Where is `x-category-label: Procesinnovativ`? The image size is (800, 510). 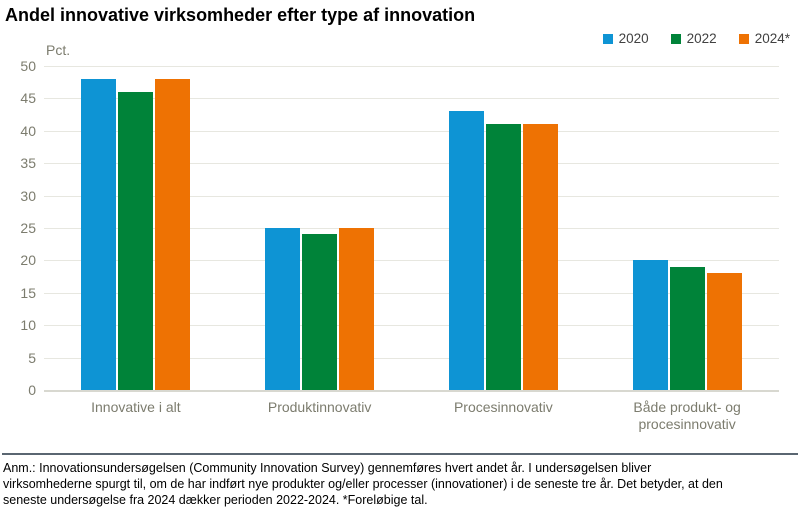
x-category-label: Procesinnovativ is located at coordinates (503, 407).